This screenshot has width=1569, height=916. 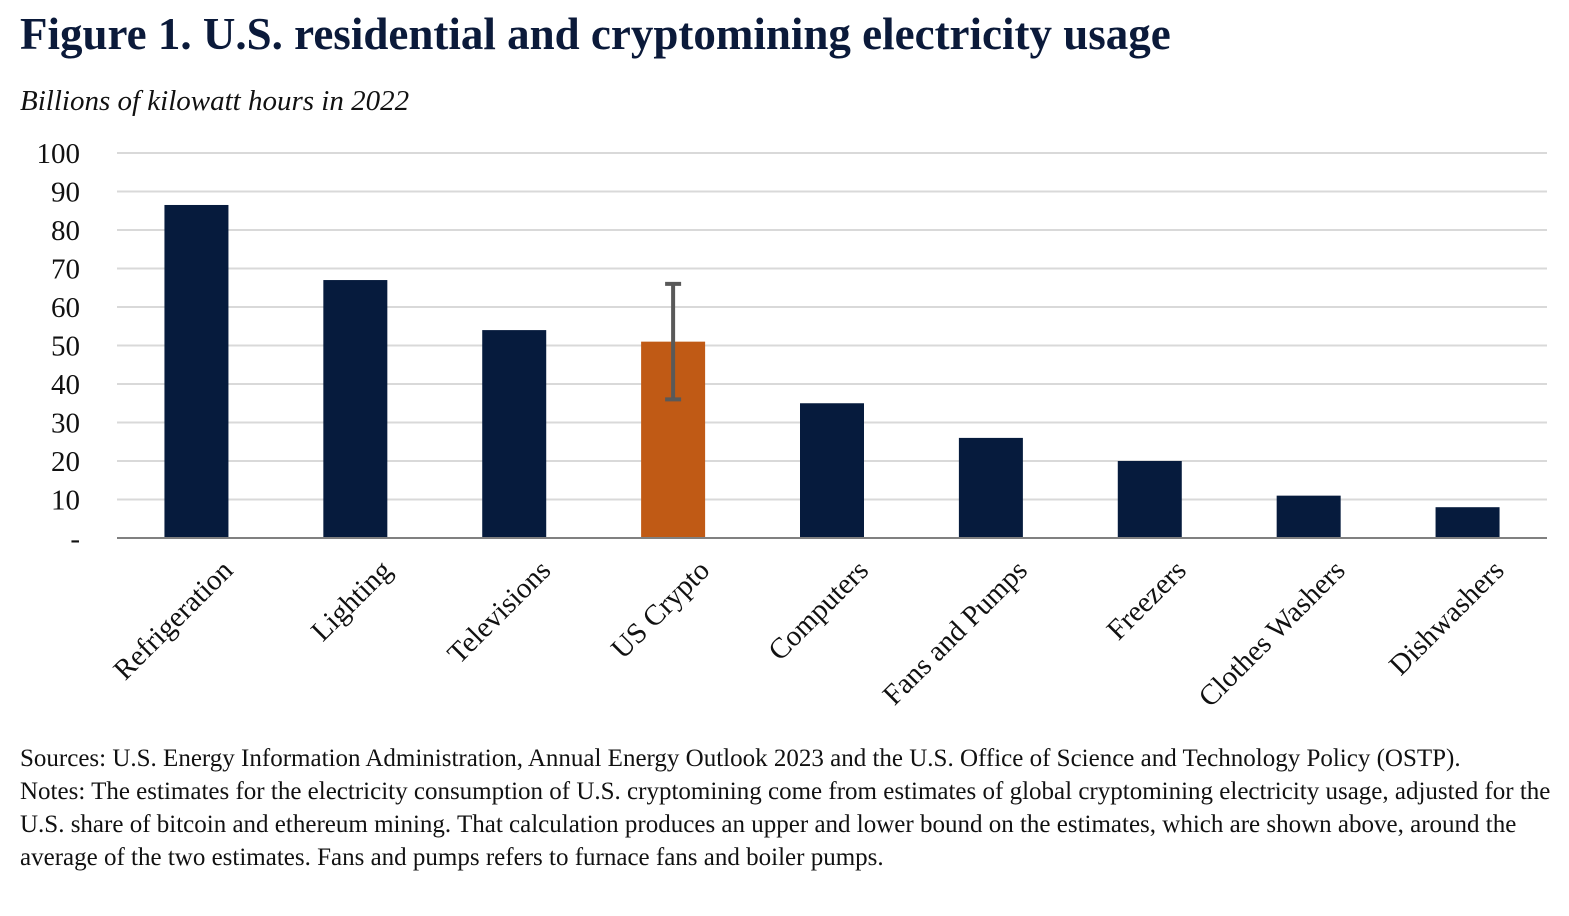 I want to click on y-tick-label: 30, so click(x=65, y=424).